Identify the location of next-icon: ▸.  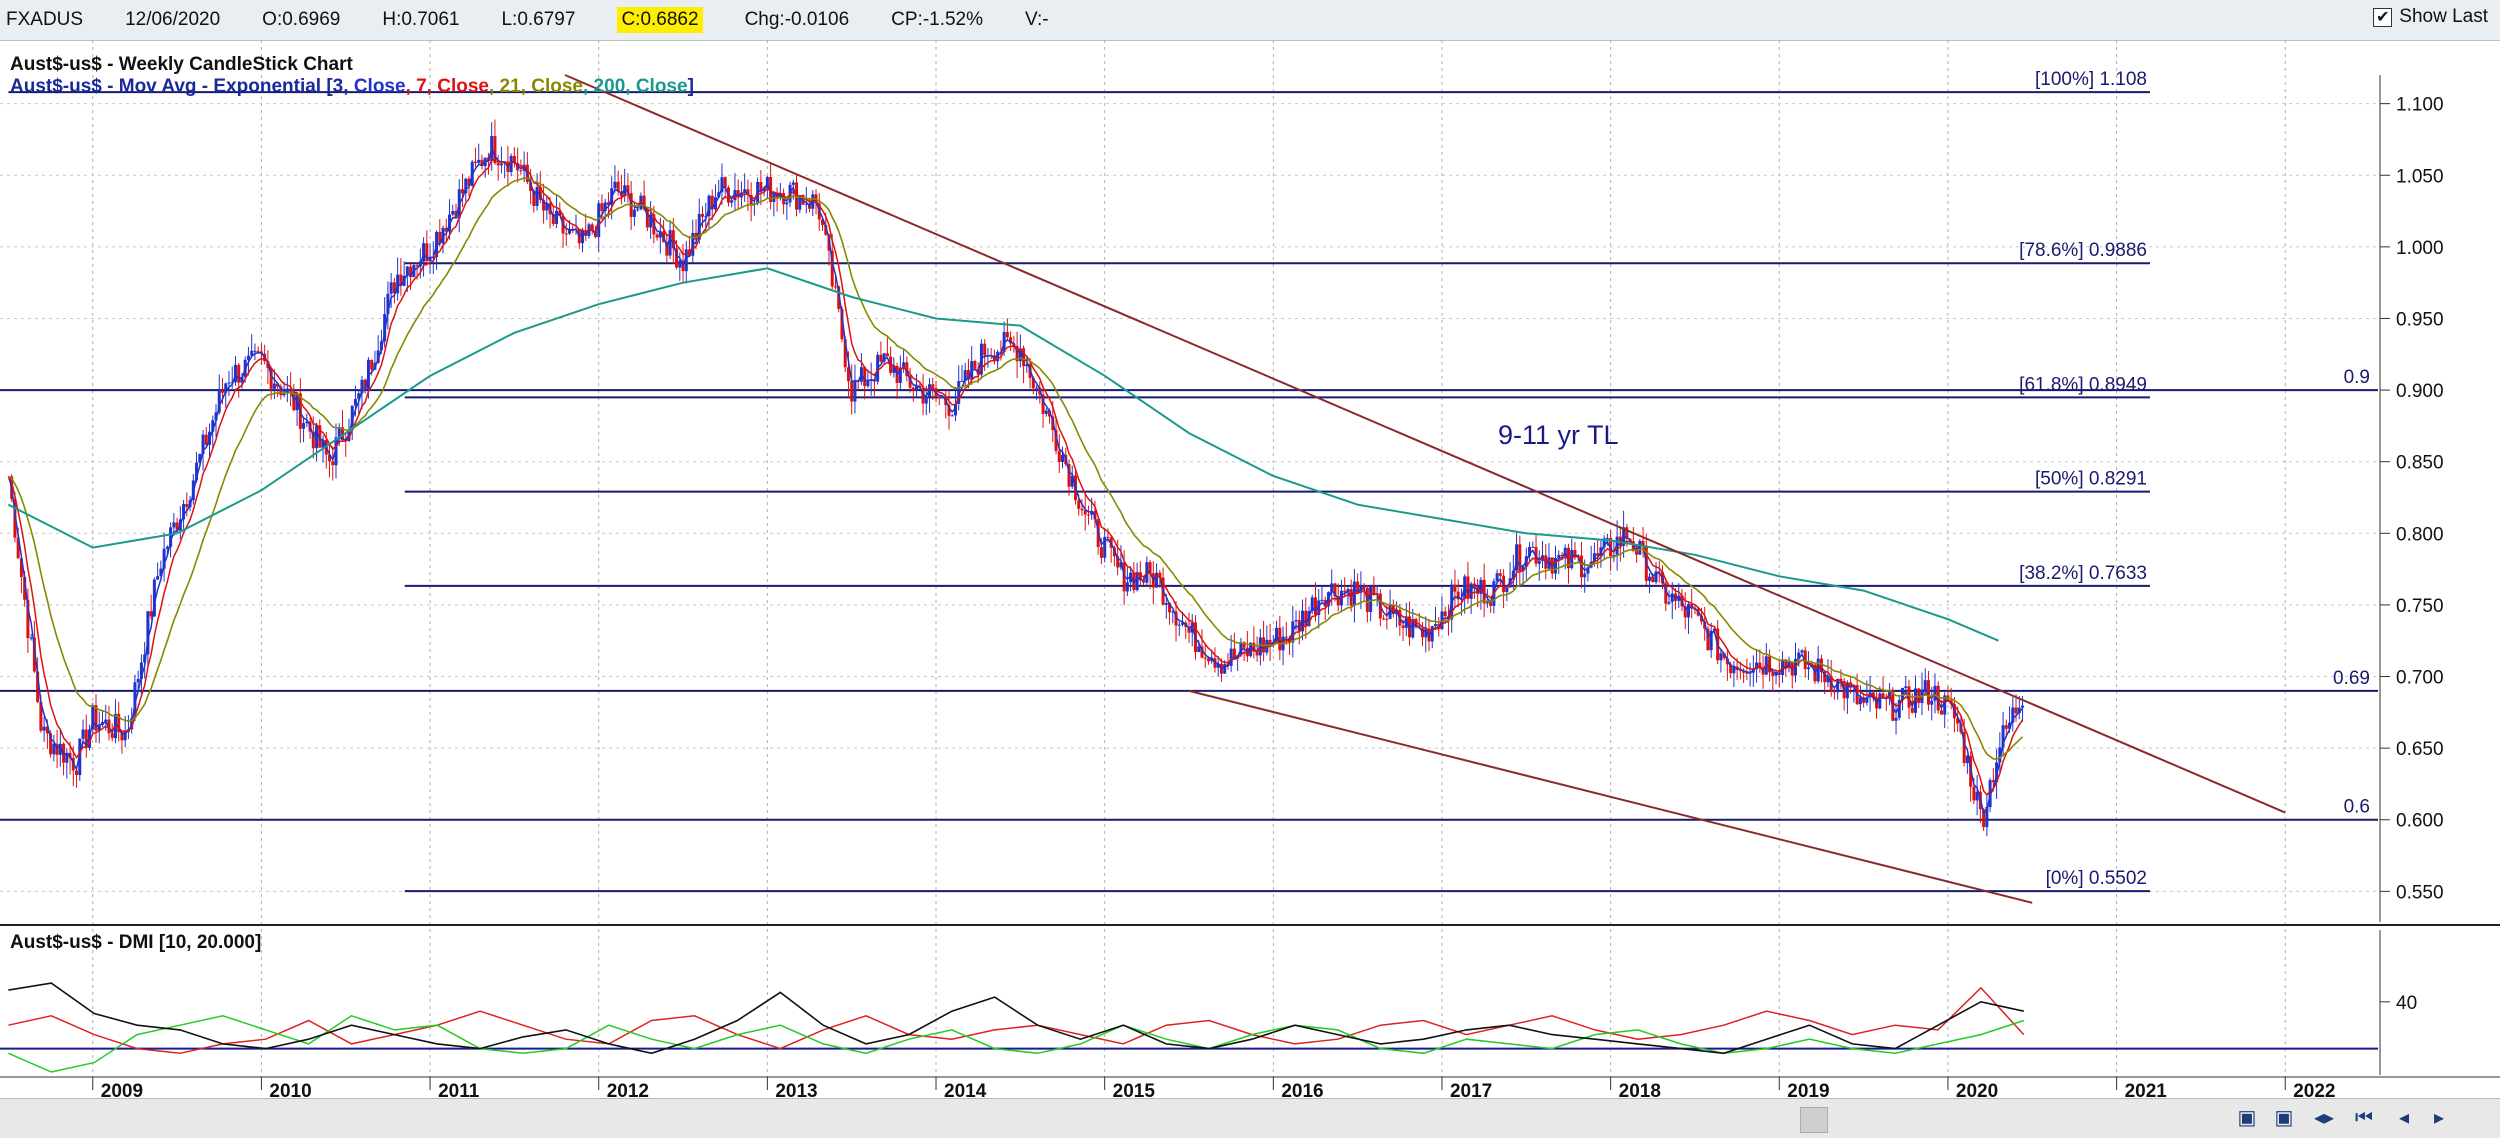
(2439, 1118).